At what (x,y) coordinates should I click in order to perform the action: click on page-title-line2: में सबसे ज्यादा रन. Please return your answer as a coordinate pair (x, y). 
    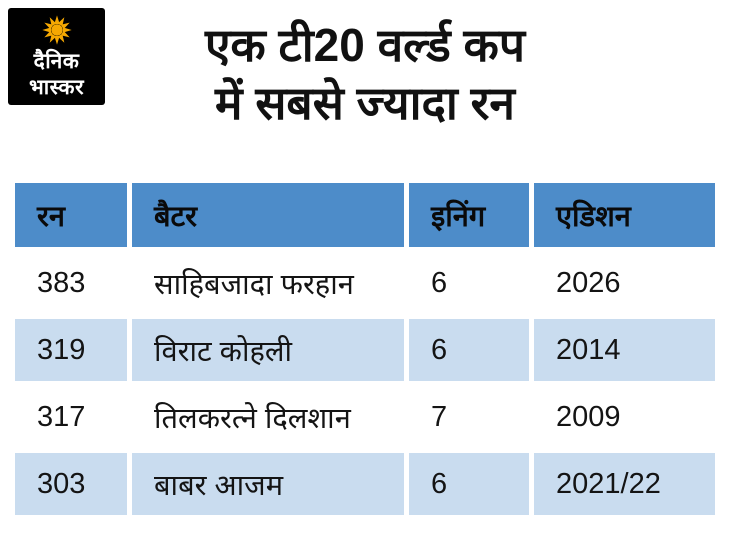
    Looking at the image, I should click on (365, 103).